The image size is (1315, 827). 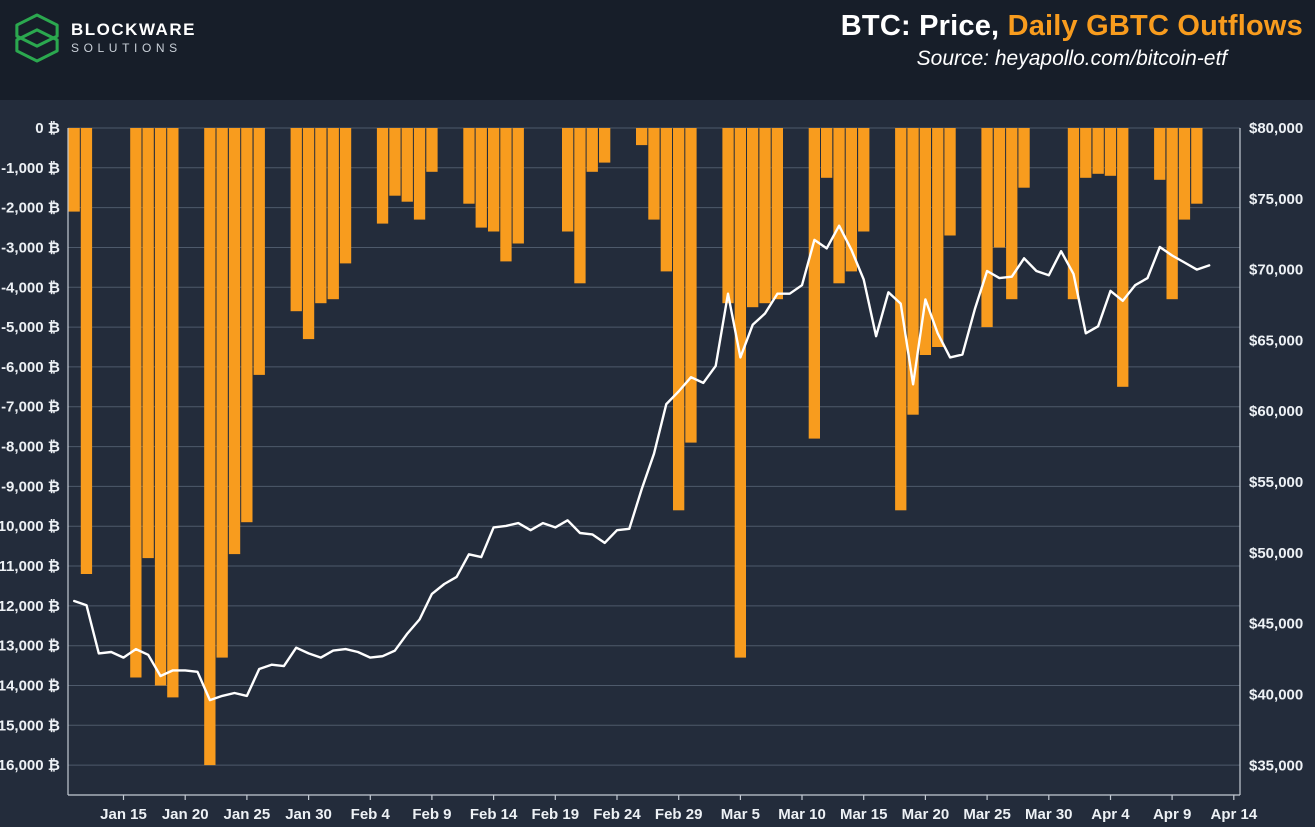 I want to click on left-axis-label: -8,000 ₿, so click(x=30, y=447).